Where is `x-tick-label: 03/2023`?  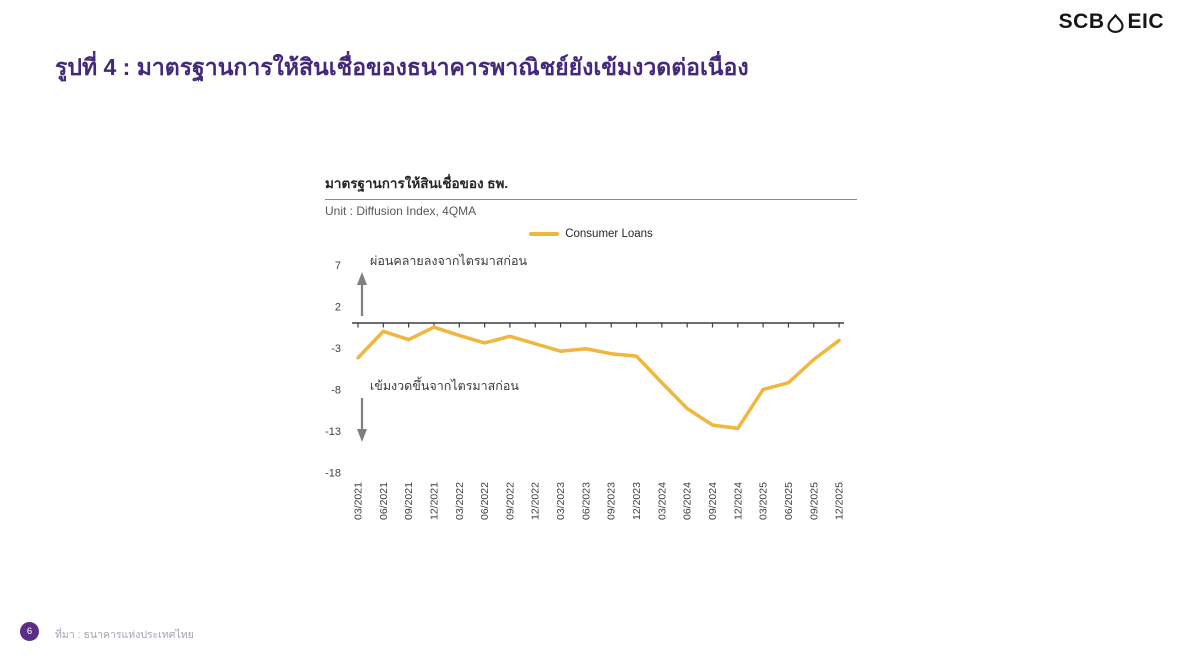
x-tick-label: 03/2023 is located at coordinates (561, 501).